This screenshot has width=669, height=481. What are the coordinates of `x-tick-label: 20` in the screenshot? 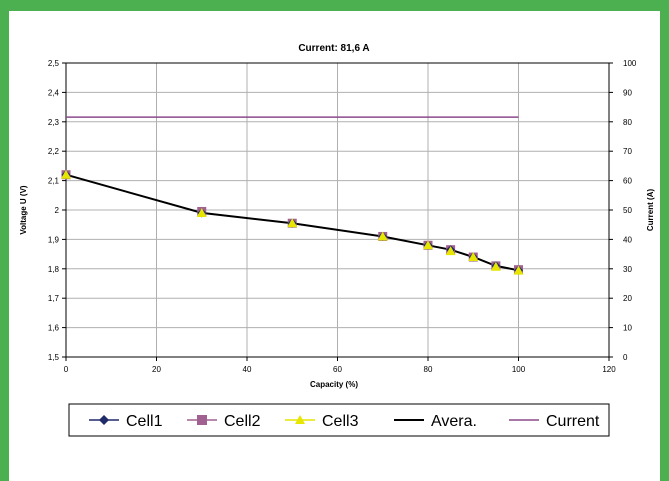 It's located at (156, 369).